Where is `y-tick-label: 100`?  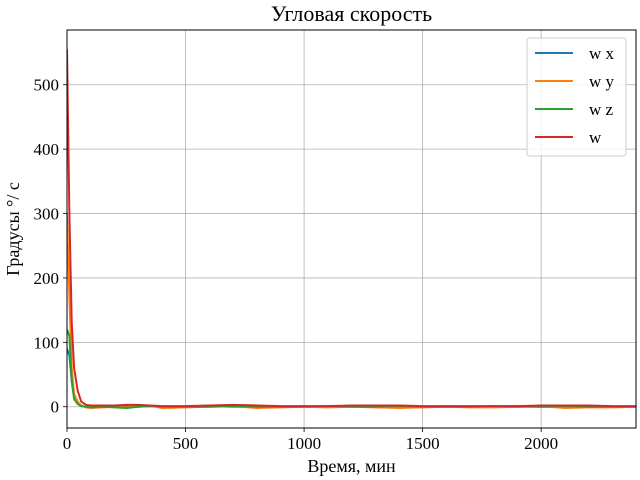 y-tick-label: 100 is located at coordinates (47, 342).